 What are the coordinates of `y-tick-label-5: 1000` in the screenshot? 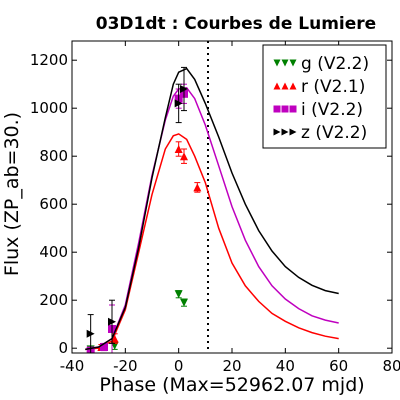 It's located at (49, 108).